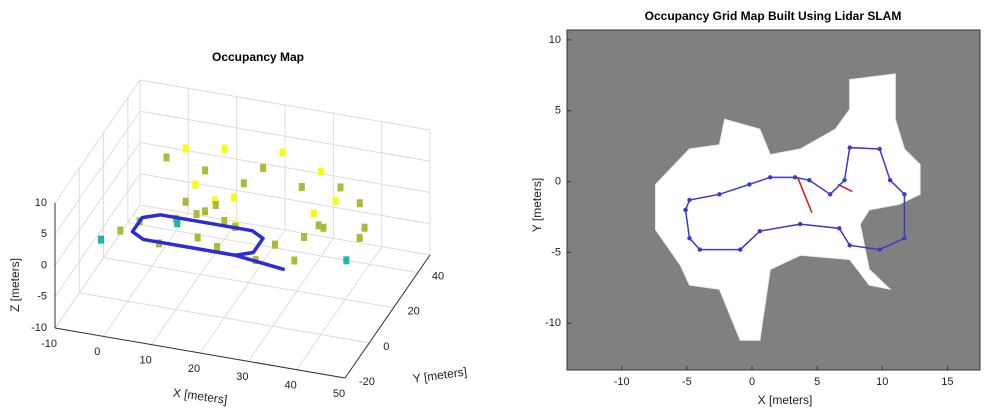 This screenshot has height=412, width=1005. Describe the element at coordinates (555, 40) in the screenshot. I see `y-tick-label: 10` at that location.